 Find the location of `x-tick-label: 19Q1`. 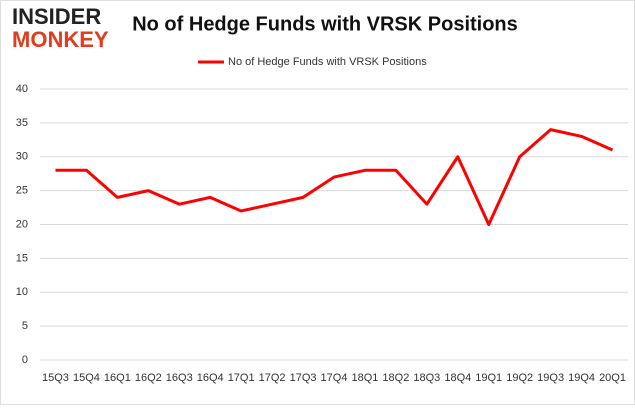

x-tick-label: 19Q1 is located at coordinates (488, 378).